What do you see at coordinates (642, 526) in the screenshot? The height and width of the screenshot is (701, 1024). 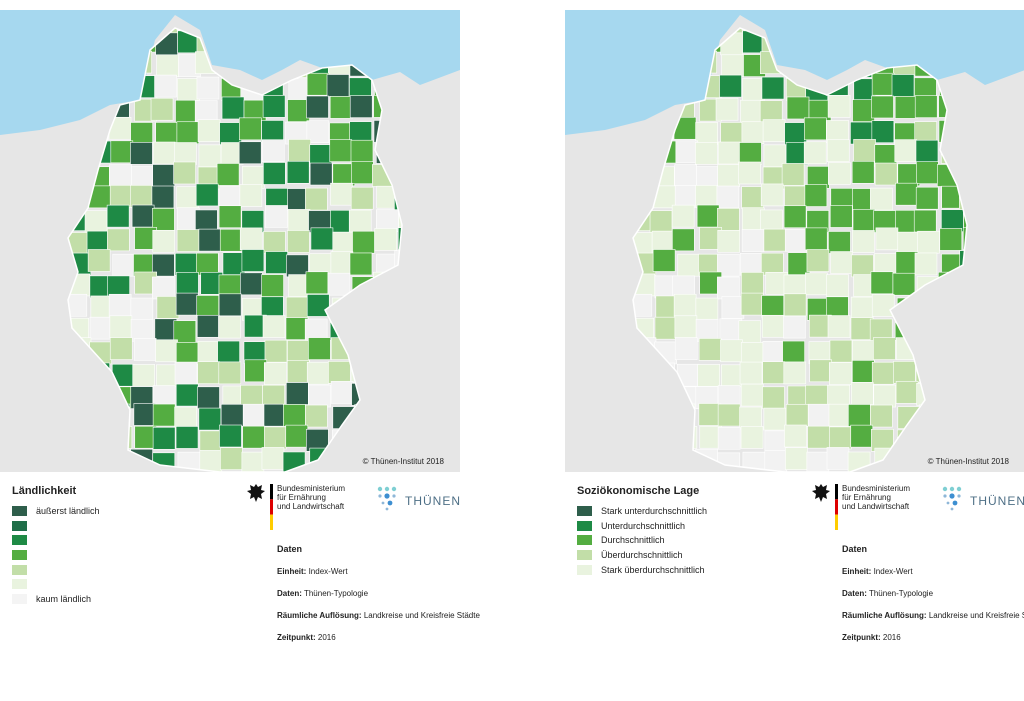 I see `legend-item: Unterdurchschnittlich` at bounding box center [642, 526].